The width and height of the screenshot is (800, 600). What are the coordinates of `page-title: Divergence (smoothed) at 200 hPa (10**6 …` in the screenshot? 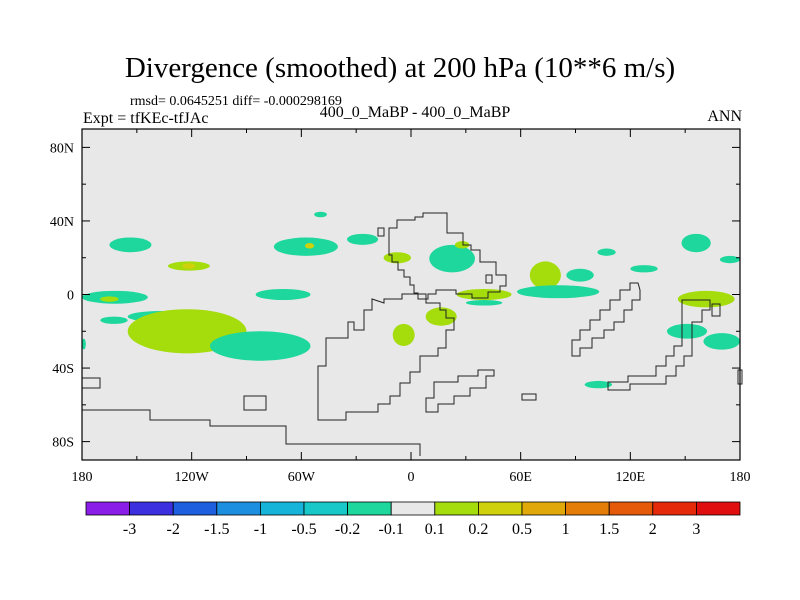 It's located at (400, 68).